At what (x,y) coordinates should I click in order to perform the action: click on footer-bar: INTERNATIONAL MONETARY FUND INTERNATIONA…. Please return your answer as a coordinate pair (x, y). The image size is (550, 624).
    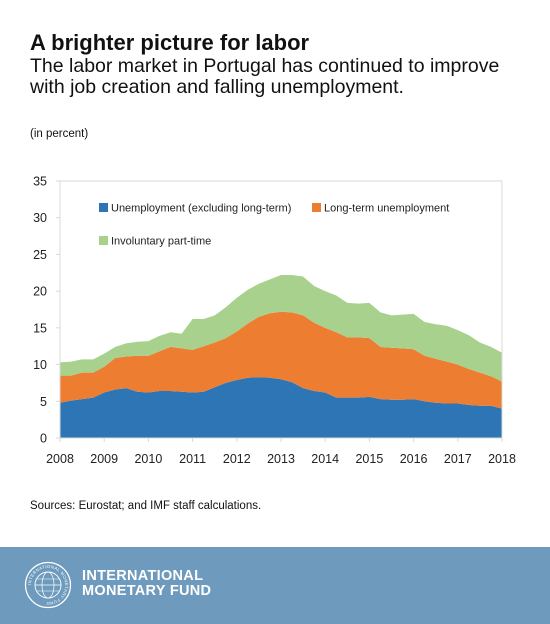
    Looking at the image, I should click on (275, 585).